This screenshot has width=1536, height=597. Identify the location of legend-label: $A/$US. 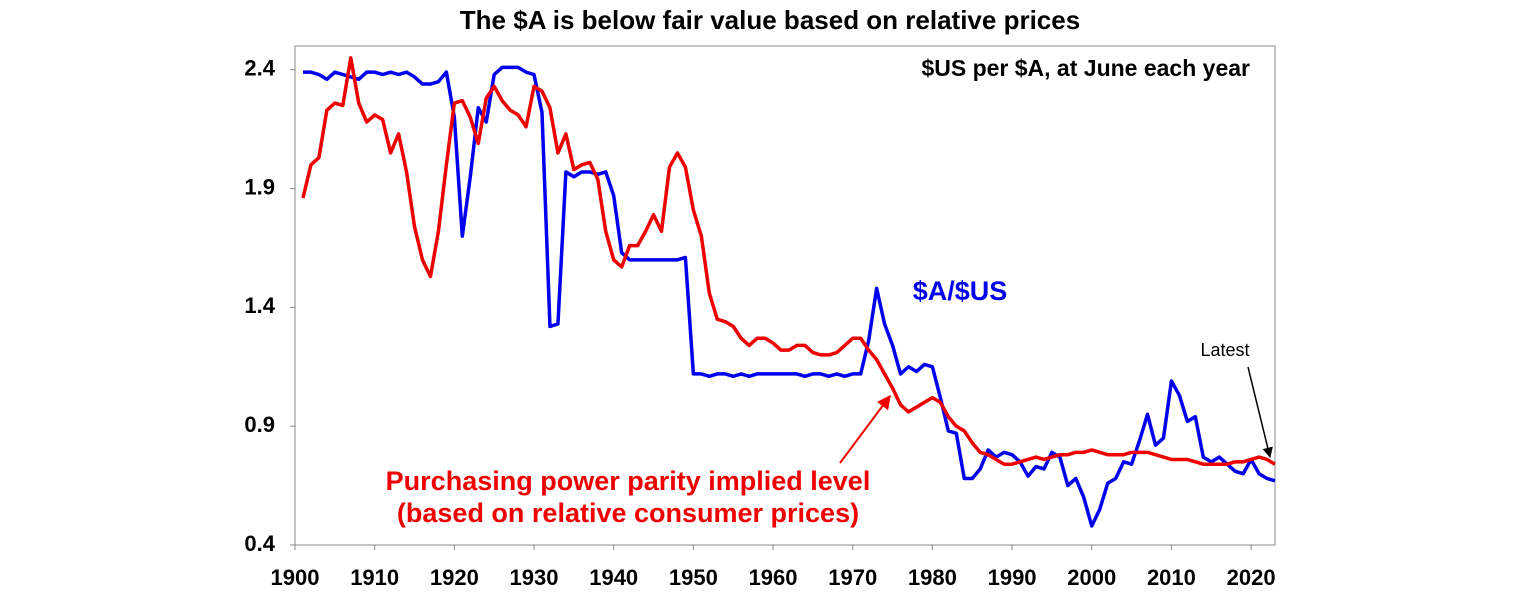
(960, 291).